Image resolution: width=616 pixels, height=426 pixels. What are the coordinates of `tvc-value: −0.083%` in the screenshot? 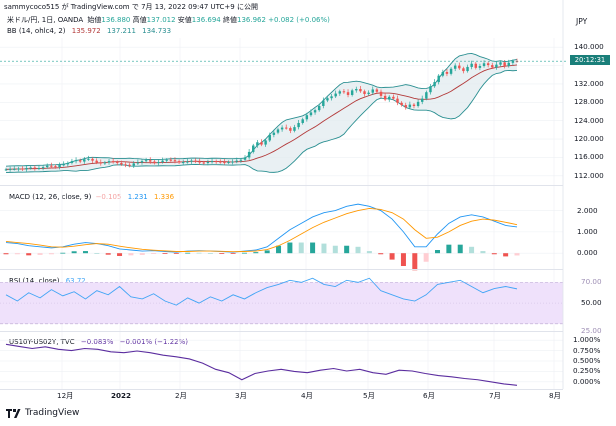 It's located at (97, 342).